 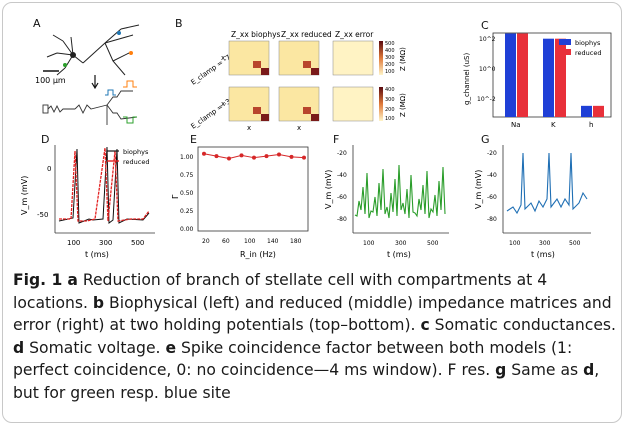 I want to click on panel-a-label: A, so click(x=37, y=23).